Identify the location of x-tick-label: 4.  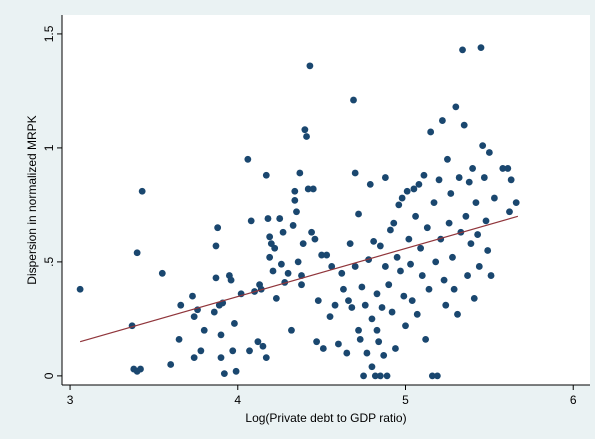
(237, 400).